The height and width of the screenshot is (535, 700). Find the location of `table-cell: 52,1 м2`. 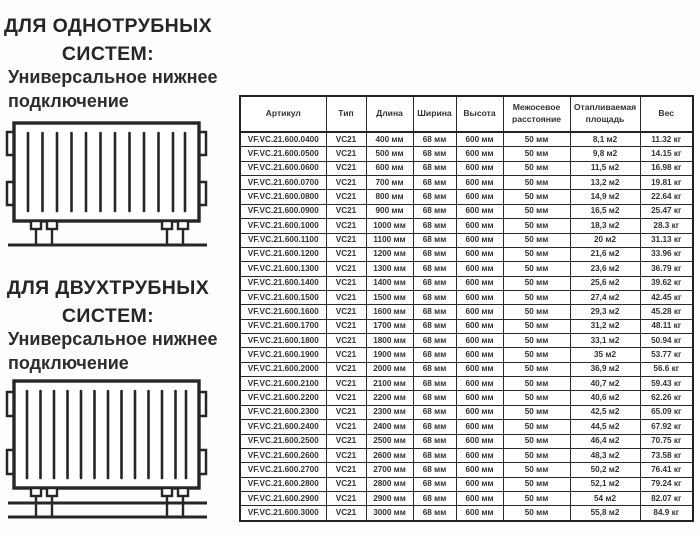

table-cell: 52,1 м2 is located at coordinates (605, 484).